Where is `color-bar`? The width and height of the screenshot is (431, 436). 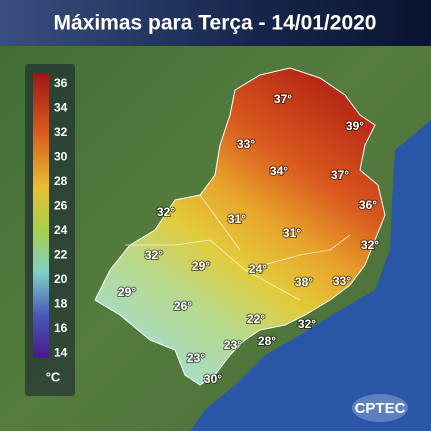
color-bar is located at coordinates (41, 216).